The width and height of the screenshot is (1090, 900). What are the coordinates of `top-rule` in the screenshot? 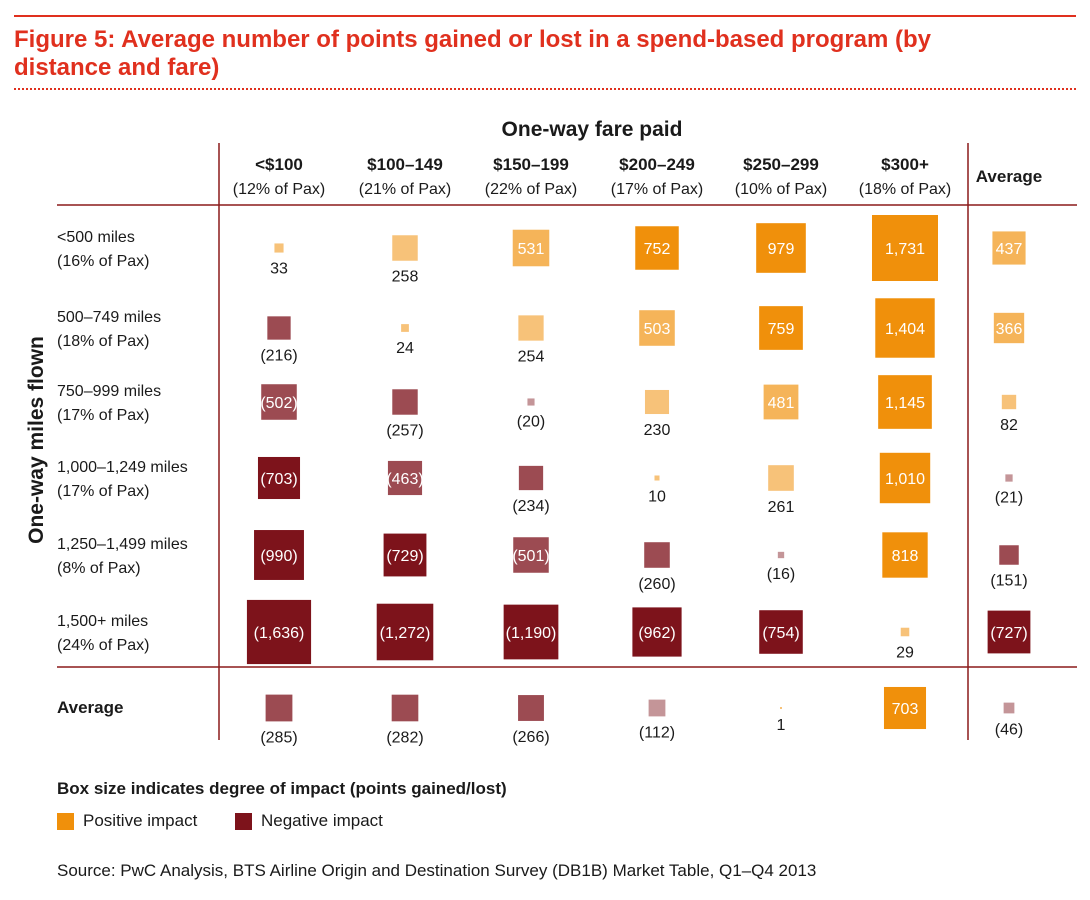 It's located at (545, 16).